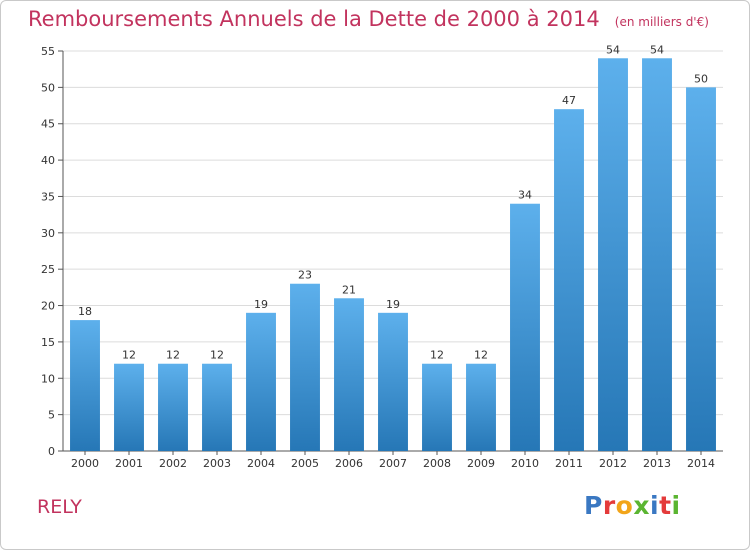 The image size is (750, 550). I want to click on y-tick-label: 35, so click(48, 196).